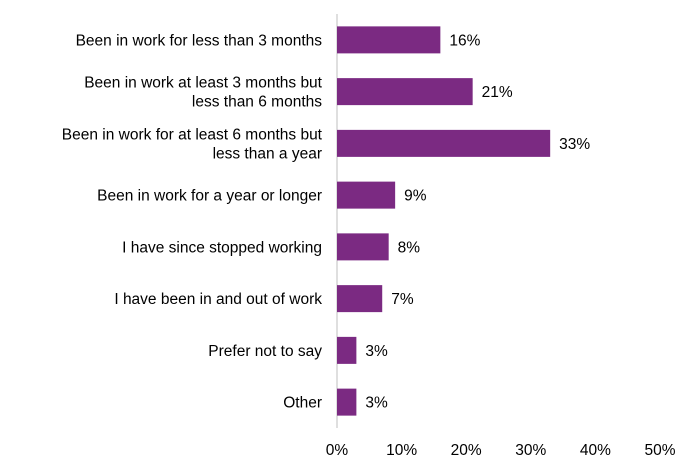 The width and height of the screenshot is (689, 470). I want to click on category-label-line: Prefer not to say, so click(265, 351).